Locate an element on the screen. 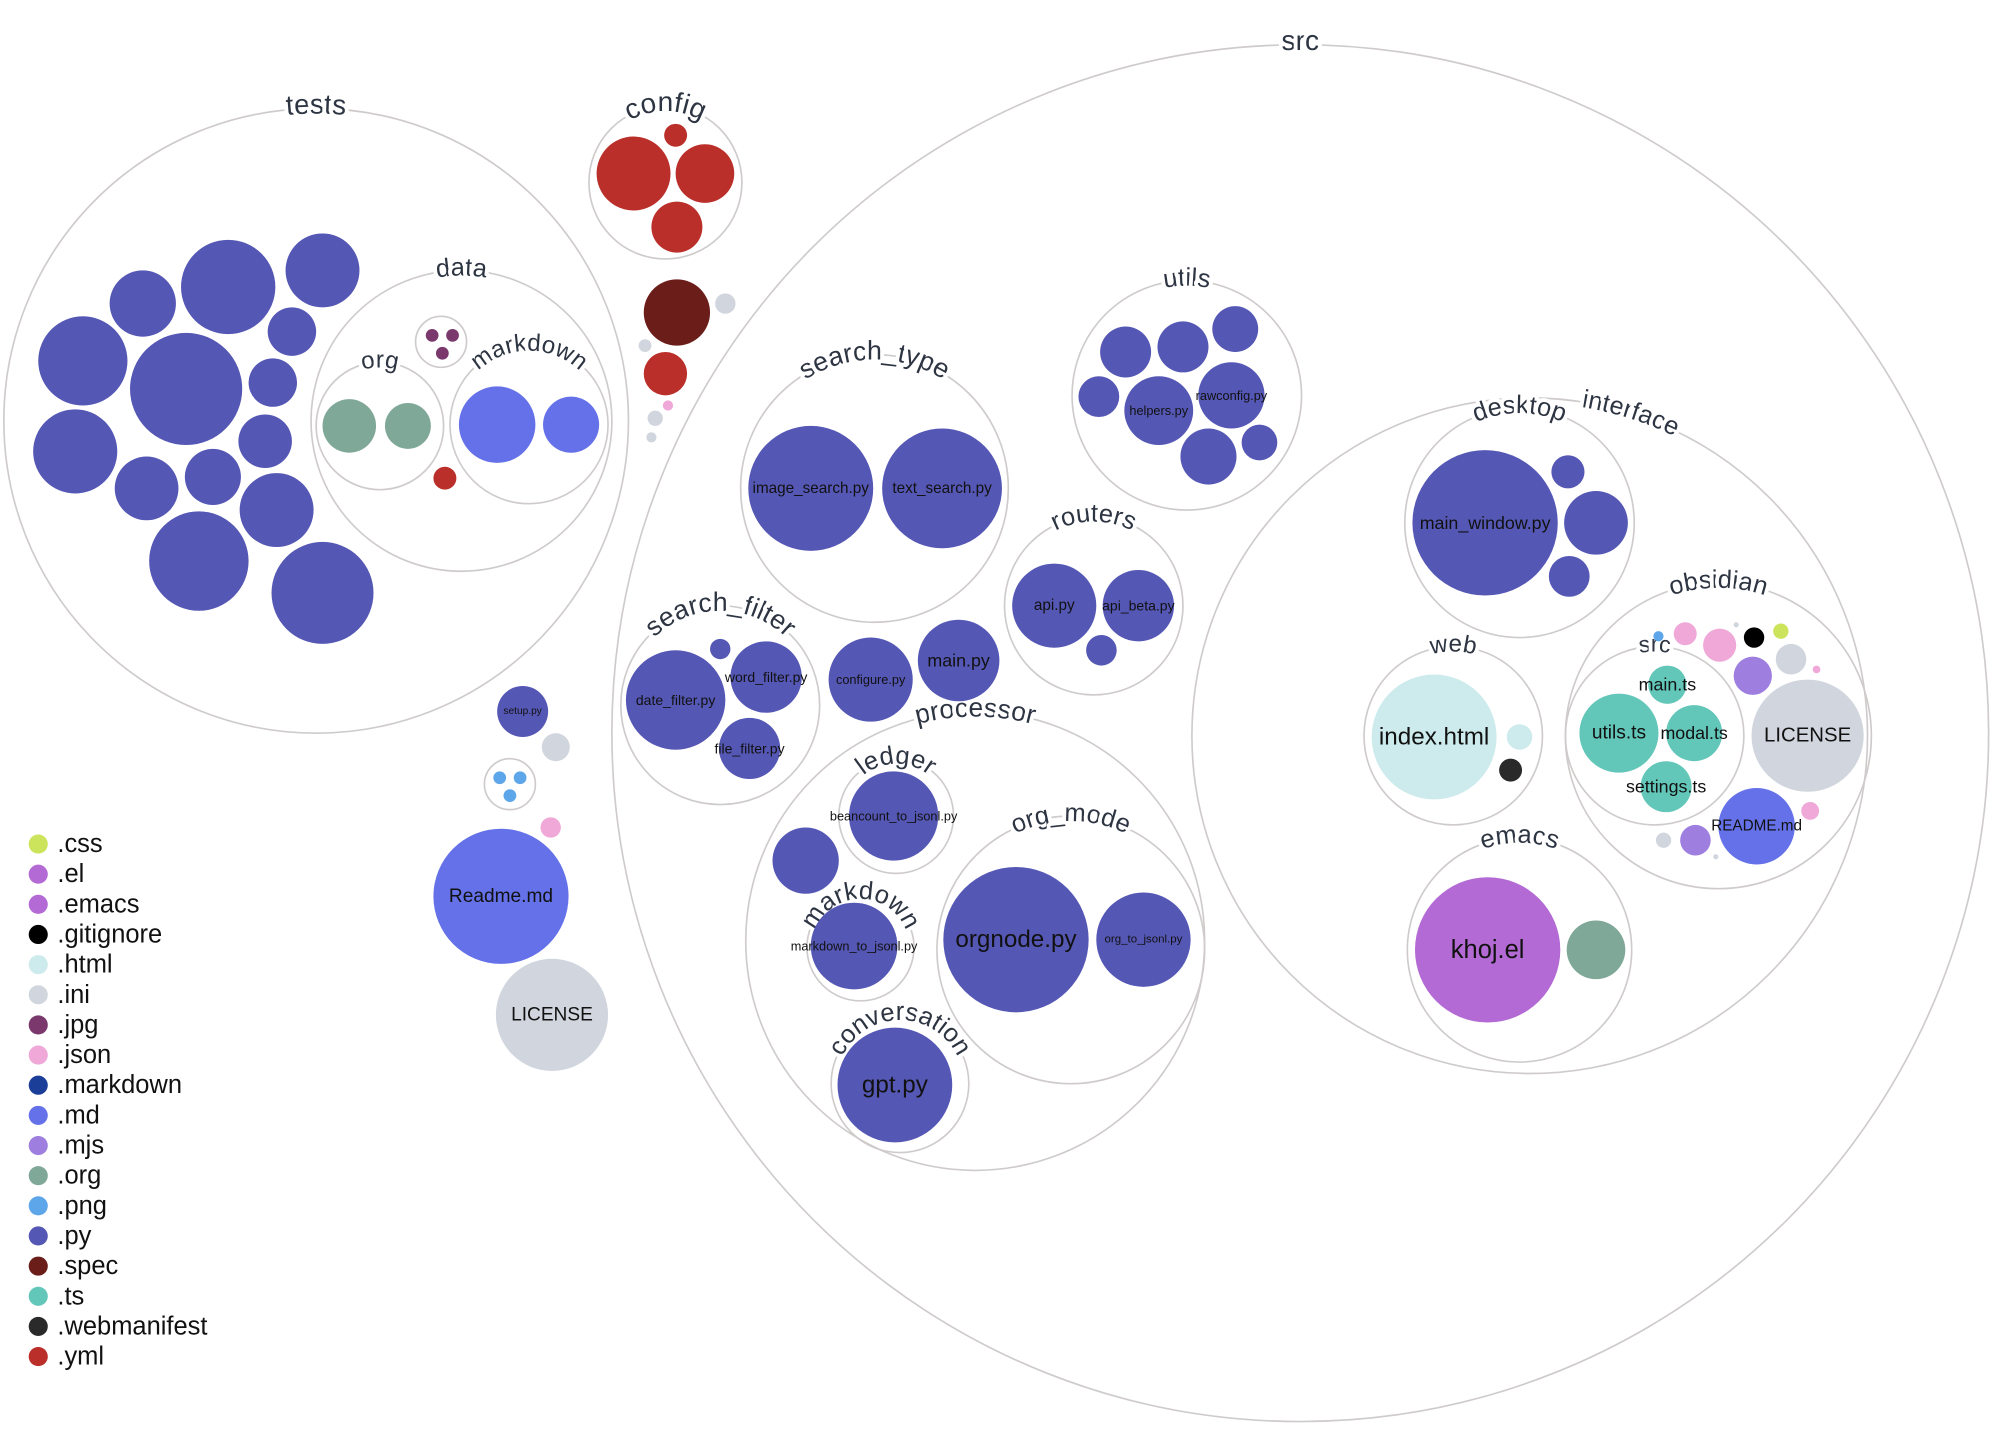 The width and height of the screenshot is (1995, 1451). file-jpg is located at coordinates (442, 353).